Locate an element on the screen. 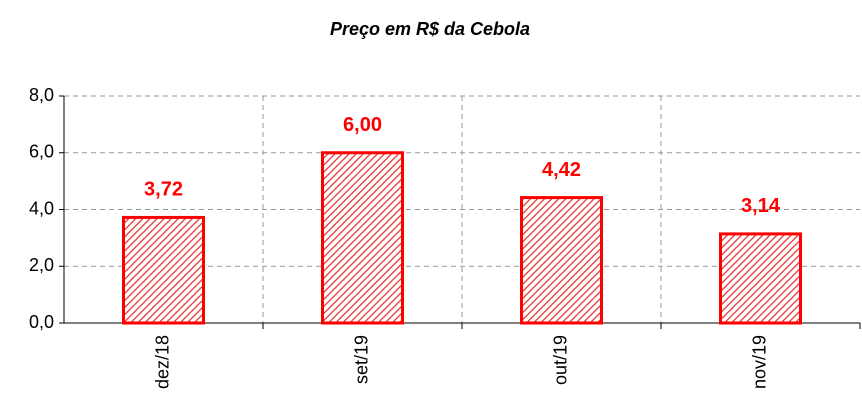 The height and width of the screenshot is (412, 862). y-tick-label: 8,0 is located at coordinates (41, 95).